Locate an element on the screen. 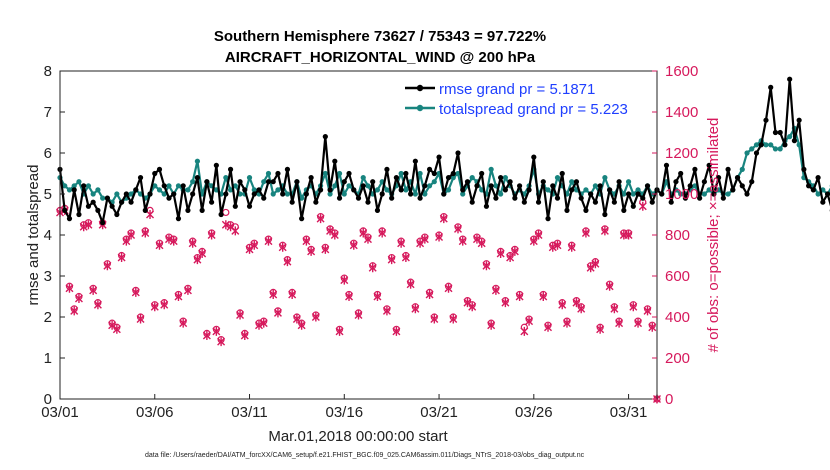 The height and width of the screenshot is (470, 830). y-tick-label: 1 is located at coordinates (48, 358).